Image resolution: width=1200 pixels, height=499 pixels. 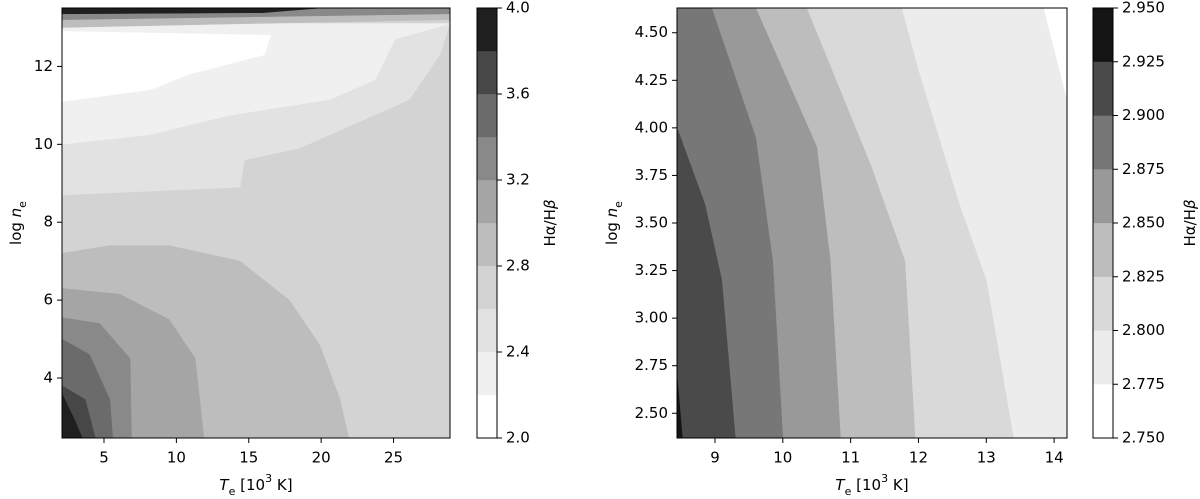 I want to click on colorbar-tick-label: 2.800, so click(x=1143, y=330).